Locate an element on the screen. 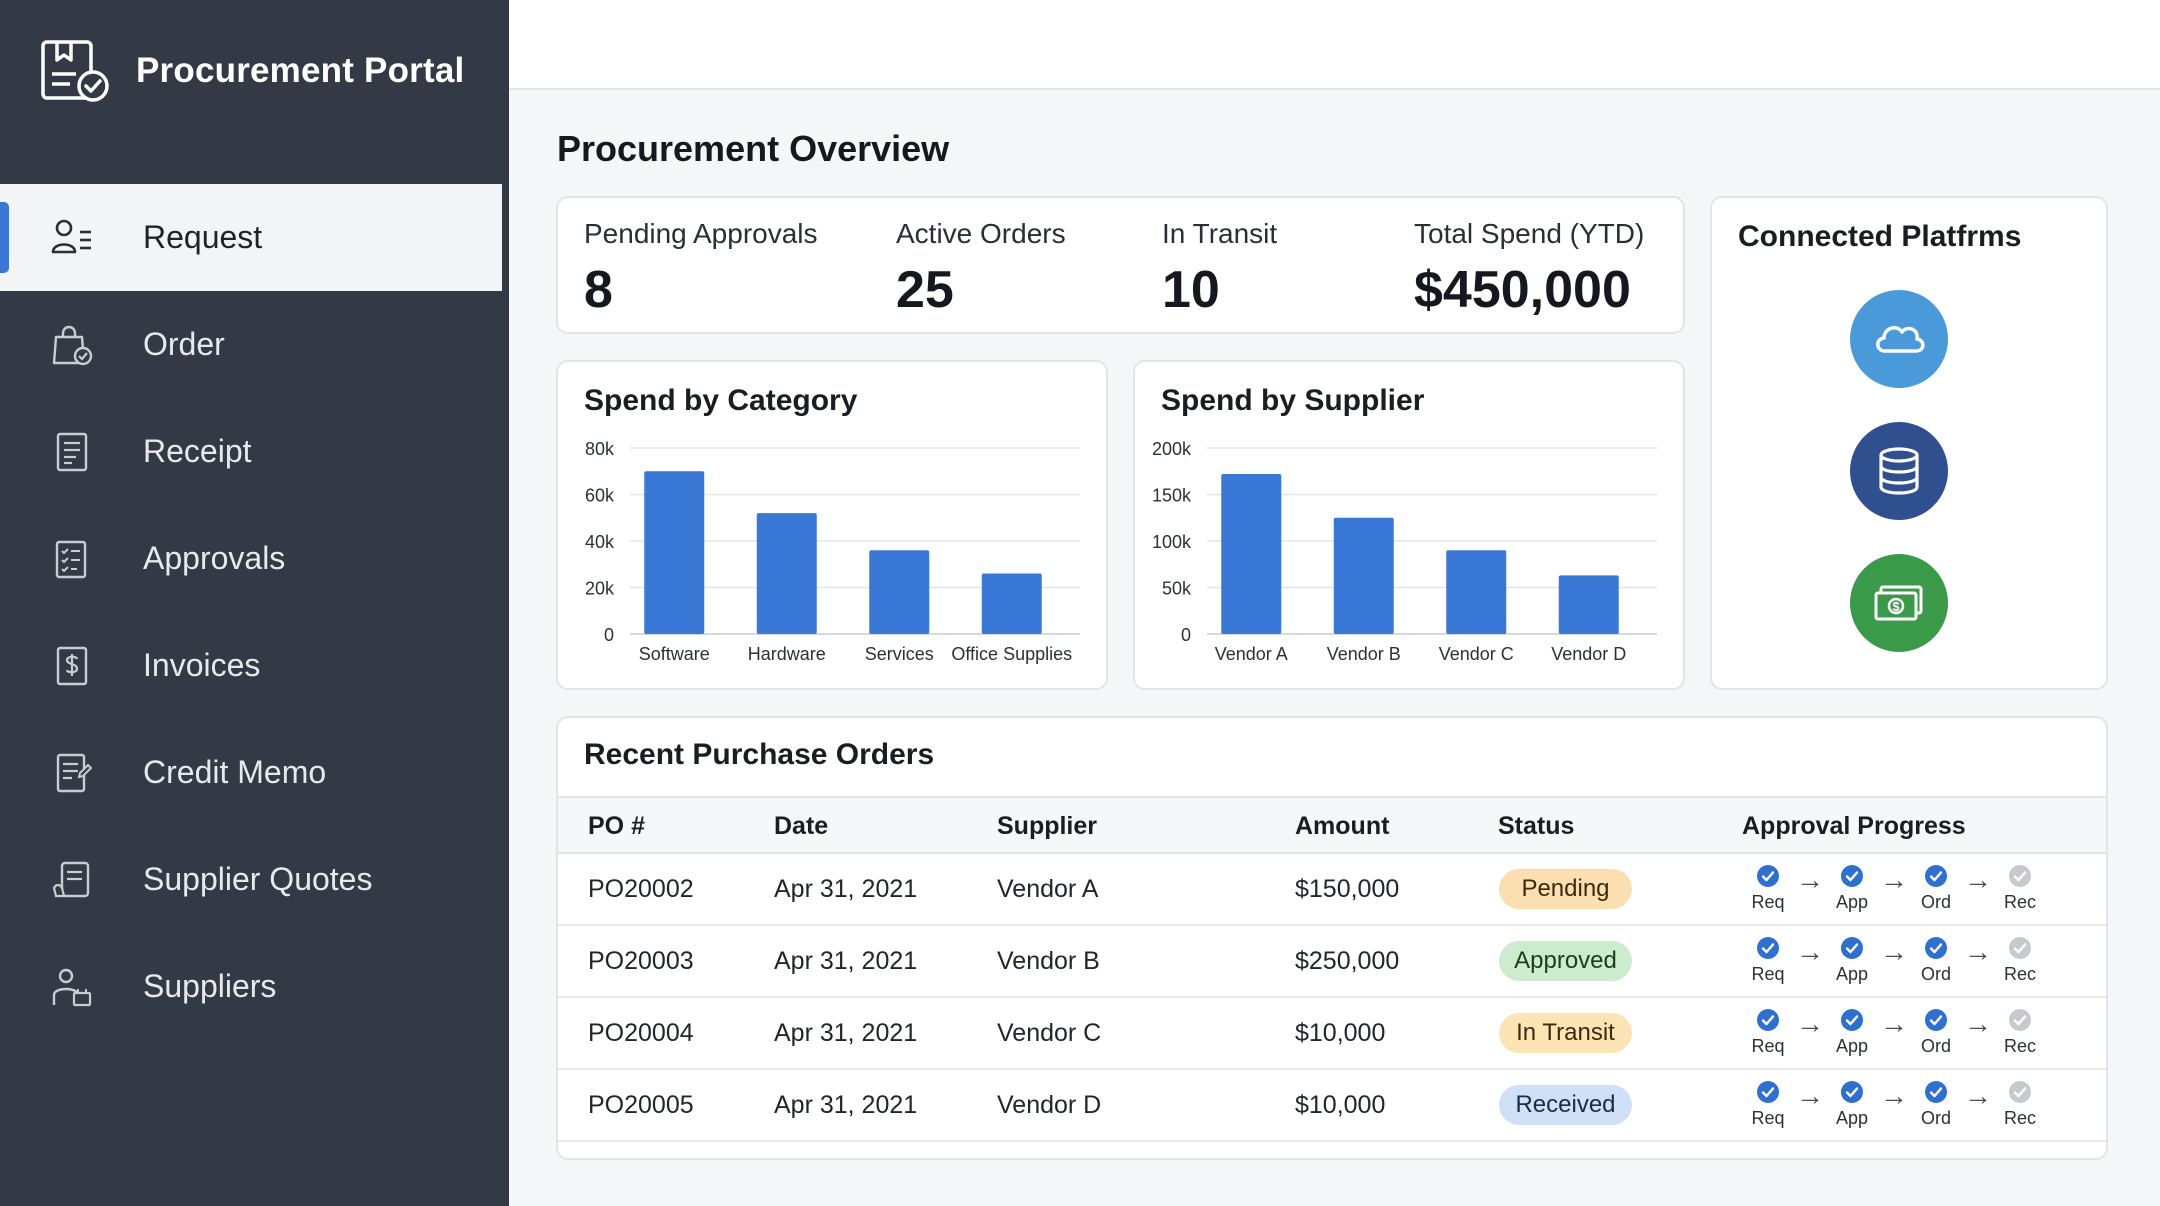 This screenshot has width=2160, height=1206. column-header-date: Date is located at coordinates (801, 826).